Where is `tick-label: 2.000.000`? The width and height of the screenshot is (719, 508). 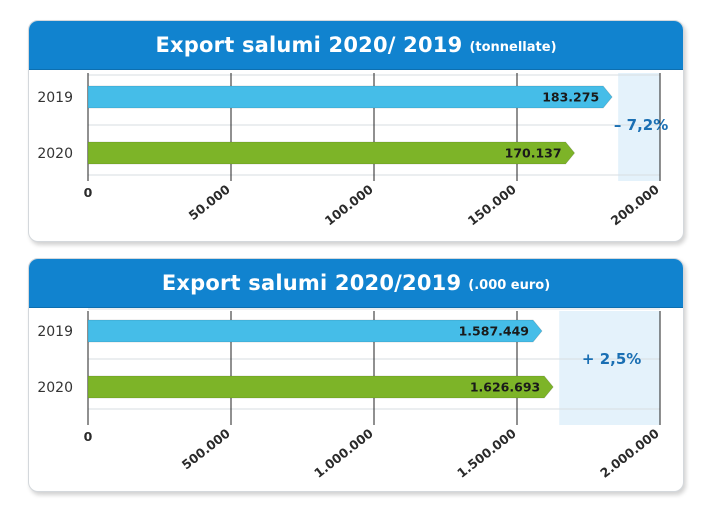
tick-label: 2.000.000 is located at coordinates (629, 452).